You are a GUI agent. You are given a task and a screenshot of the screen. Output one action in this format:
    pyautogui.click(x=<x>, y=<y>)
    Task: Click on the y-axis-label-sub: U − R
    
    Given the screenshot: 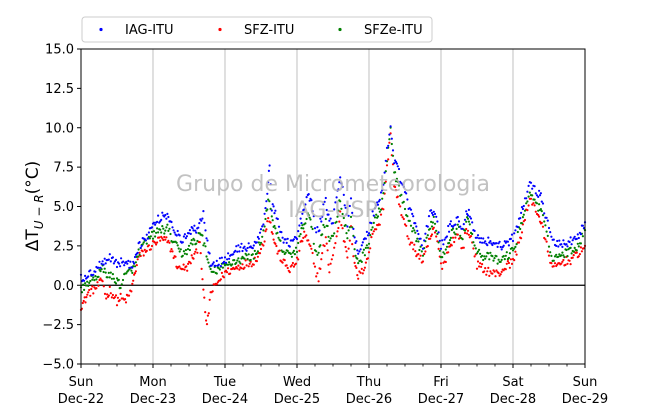 What is the action you would take?
    pyautogui.click(x=39, y=211)
    